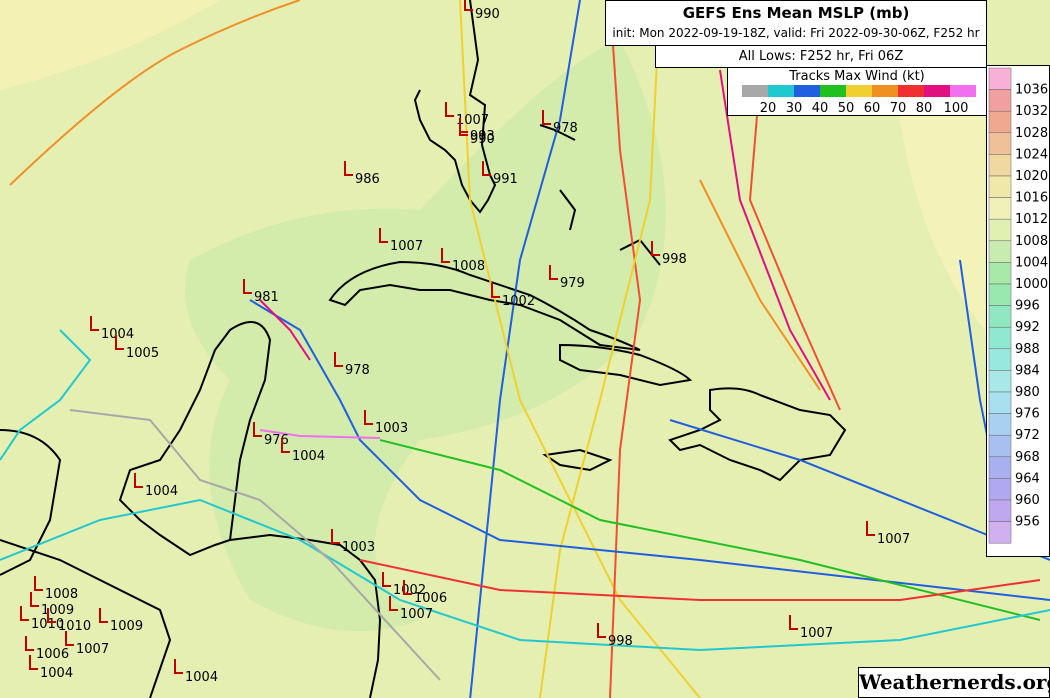 The width and height of the screenshot is (1050, 698). Describe the element at coordinates (872, 108) in the screenshot. I see `wind-label: 60` at that location.